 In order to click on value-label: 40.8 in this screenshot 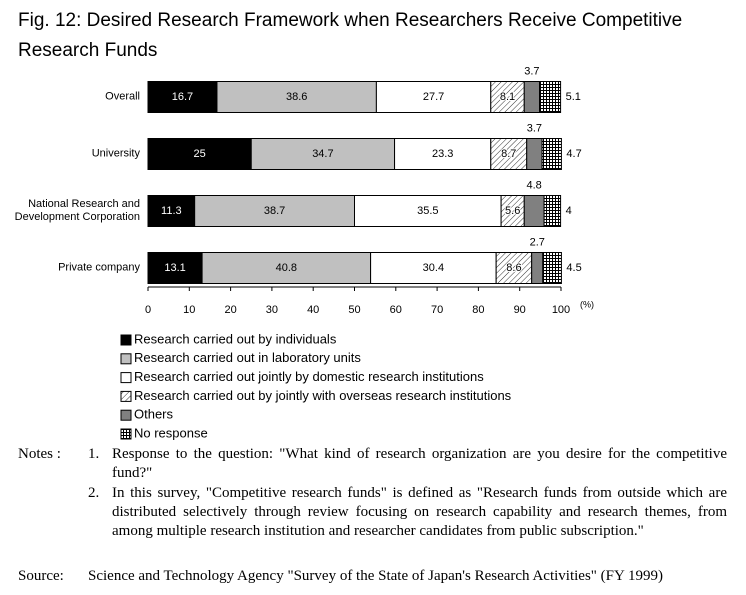, I will do `click(286, 268)`.